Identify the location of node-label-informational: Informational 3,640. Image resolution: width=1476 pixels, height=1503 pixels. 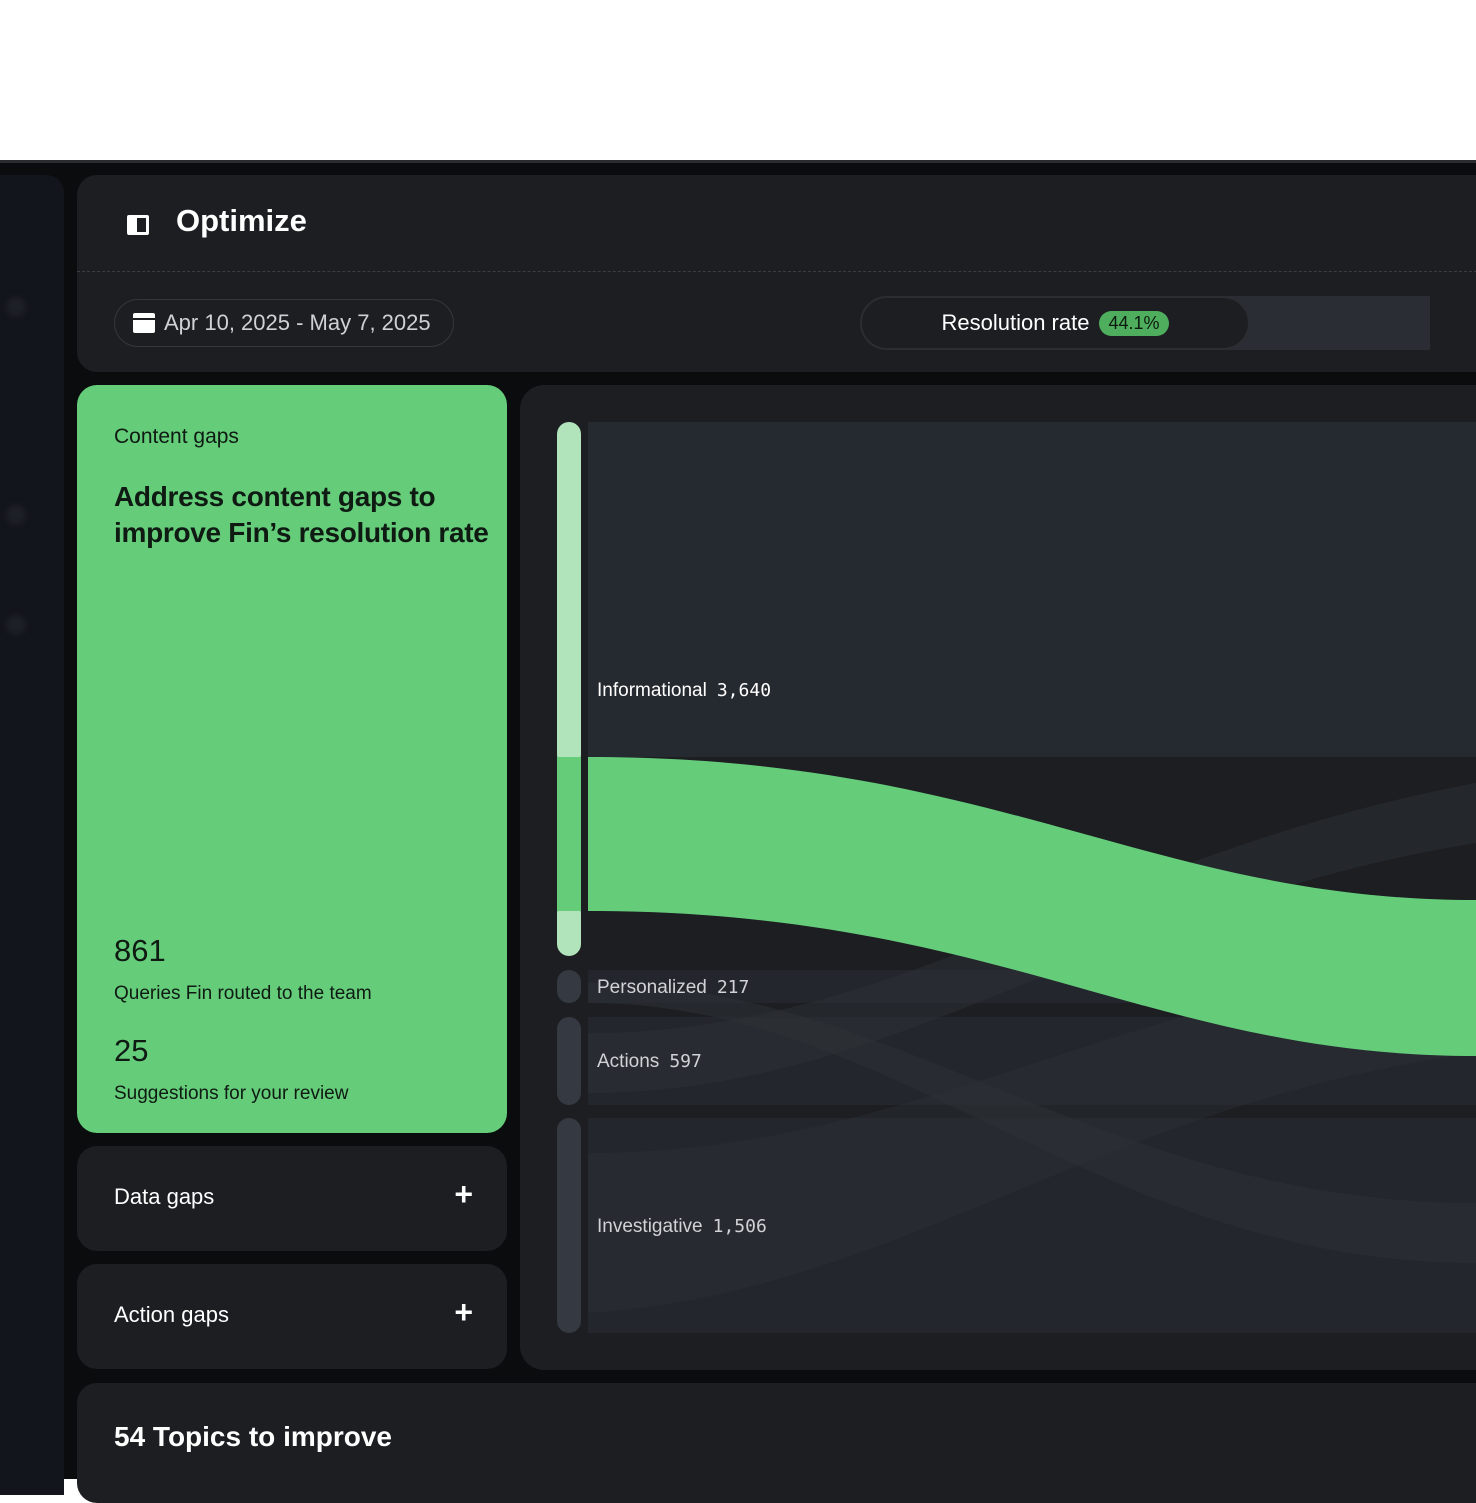
(684, 690).